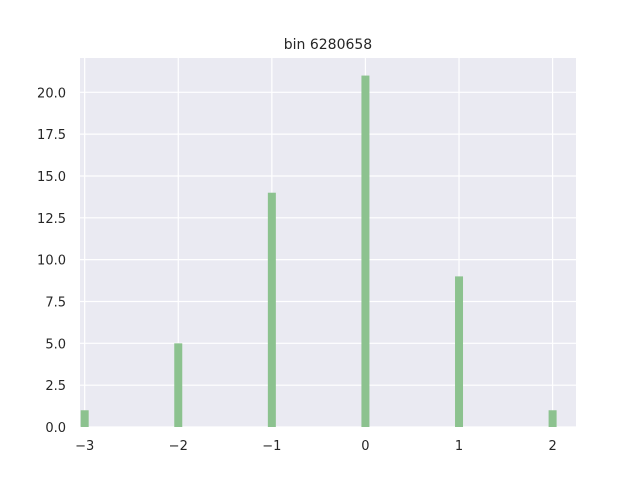 Image resolution: width=640 pixels, height=480 pixels. I want to click on x-tick-label: −1, so click(271, 446).